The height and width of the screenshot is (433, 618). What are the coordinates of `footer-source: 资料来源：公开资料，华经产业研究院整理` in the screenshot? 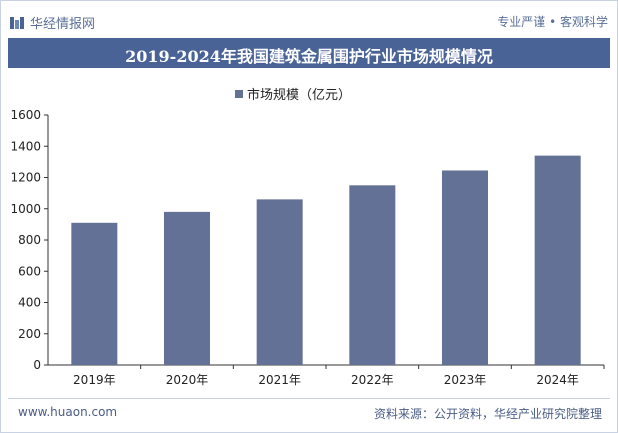 It's located at (487, 414).